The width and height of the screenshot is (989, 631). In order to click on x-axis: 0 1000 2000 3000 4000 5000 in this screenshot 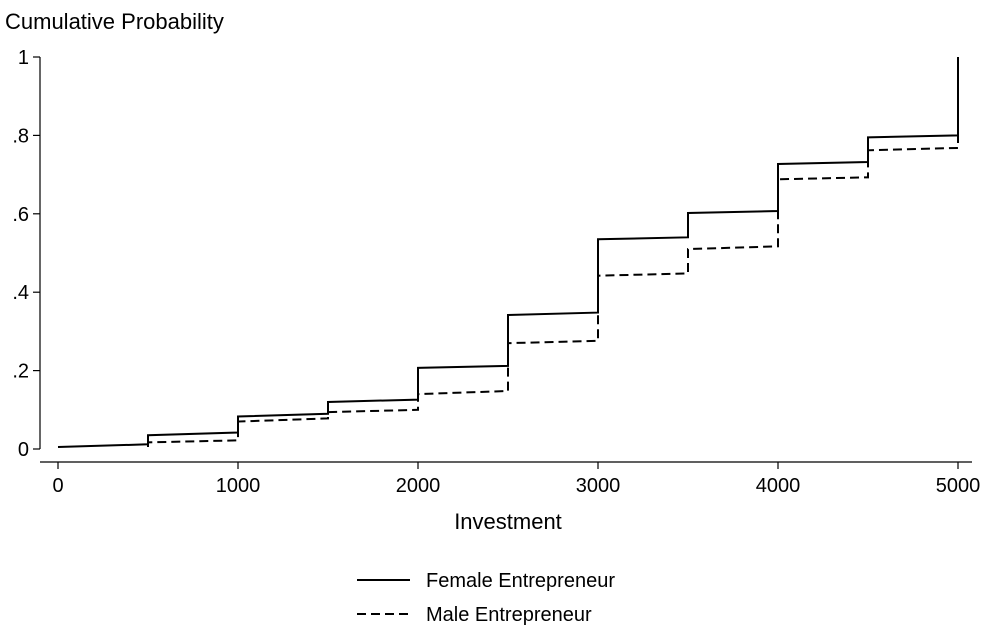, I will do `click(510, 479)`.